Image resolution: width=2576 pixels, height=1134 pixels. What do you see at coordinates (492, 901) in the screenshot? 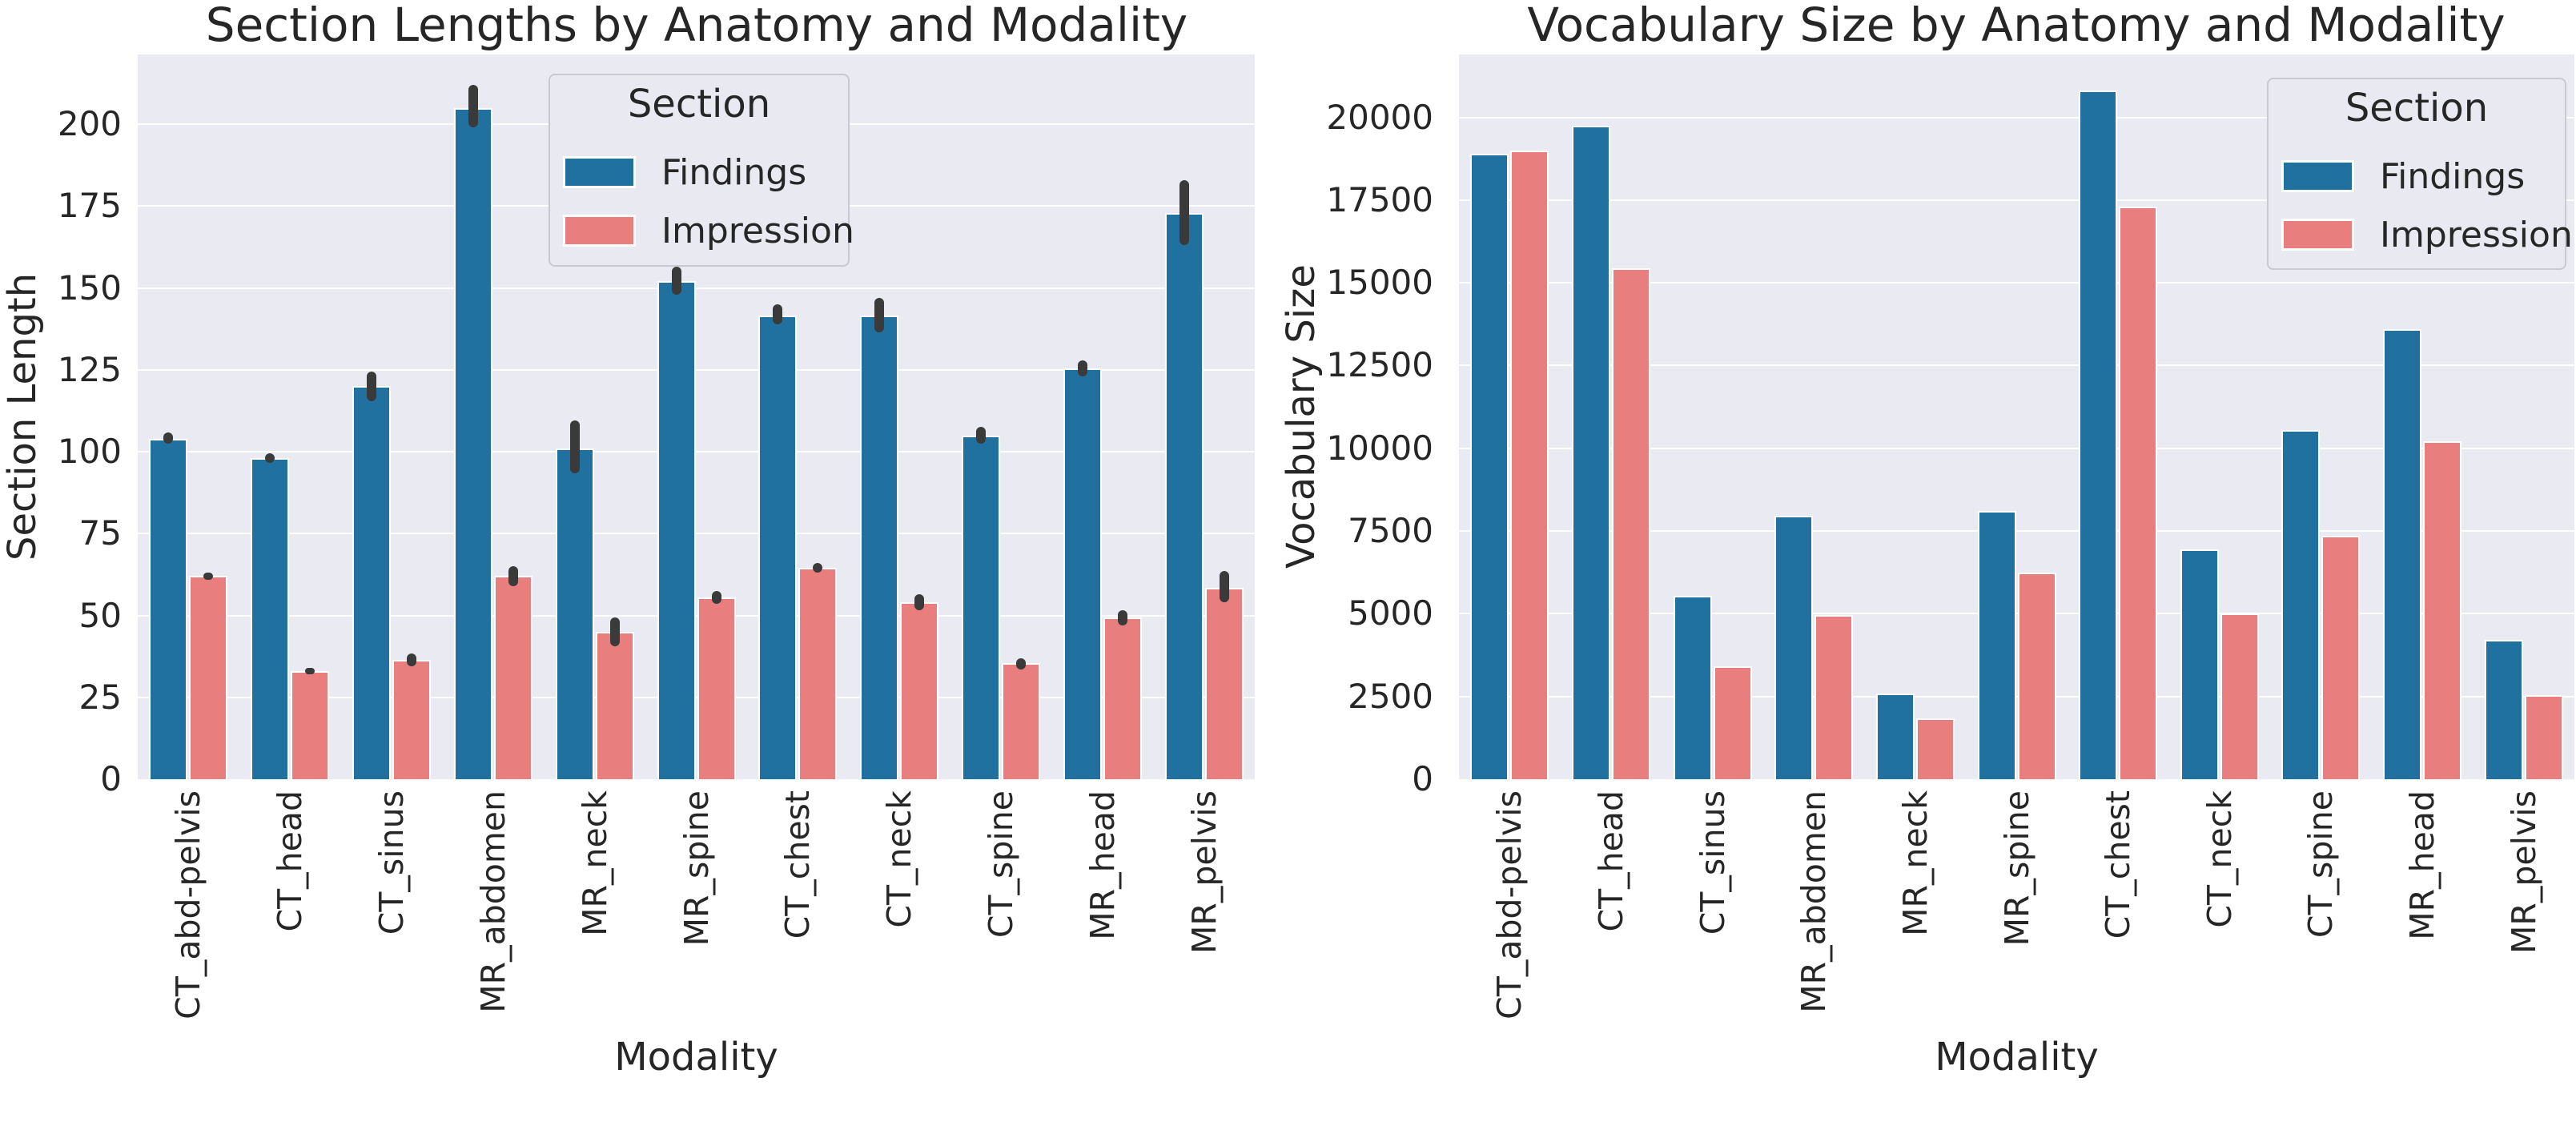
I see `x-tick-label: MR_abdomen` at bounding box center [492, 901].